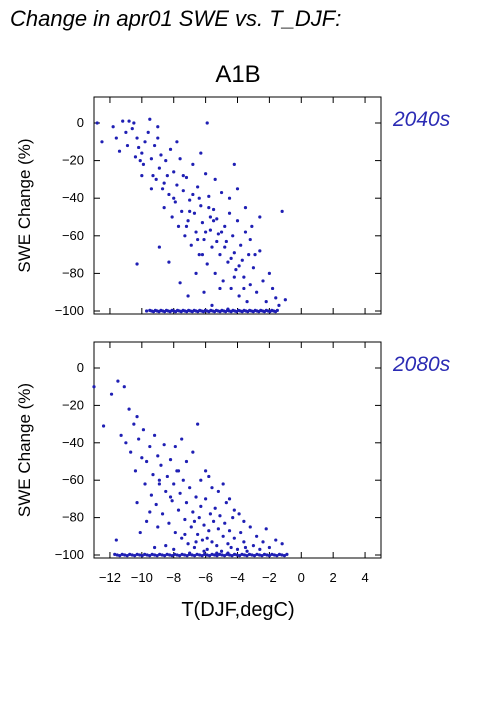 The width and height of the screenshot is (501, 709). I want to click on y-tick-label: −40, so click(73, 442).